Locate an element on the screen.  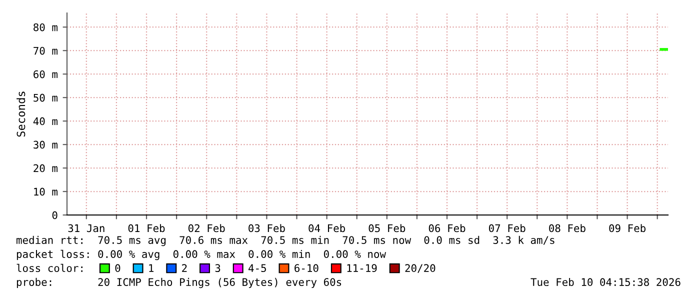
text: probe: 20 ICMP Echo Pings (56 Bytes) every 60s is located at coordinates (179, 283).